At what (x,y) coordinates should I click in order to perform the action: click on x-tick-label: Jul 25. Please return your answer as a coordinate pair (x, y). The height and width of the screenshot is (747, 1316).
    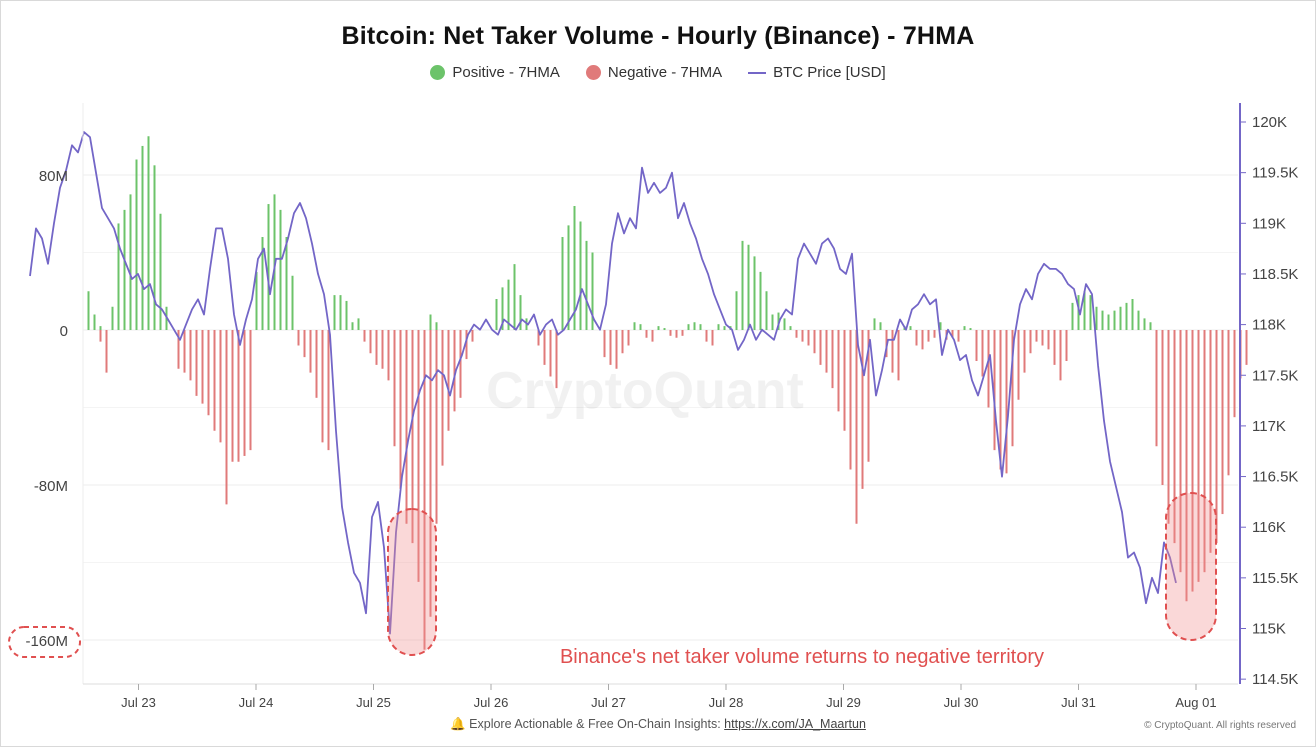
    Looking at the image, I should click on (373, 702).